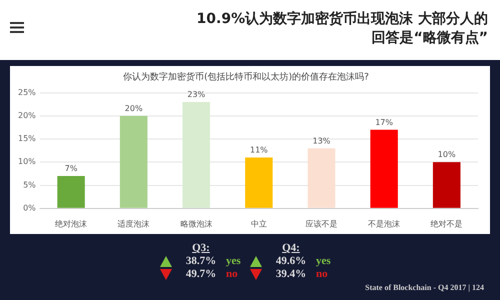 The width and height of the screenshot is (500, 300). Describe the element at coordinates (201, 261) in the screenshot. I see `text: 38.7%` at that location.